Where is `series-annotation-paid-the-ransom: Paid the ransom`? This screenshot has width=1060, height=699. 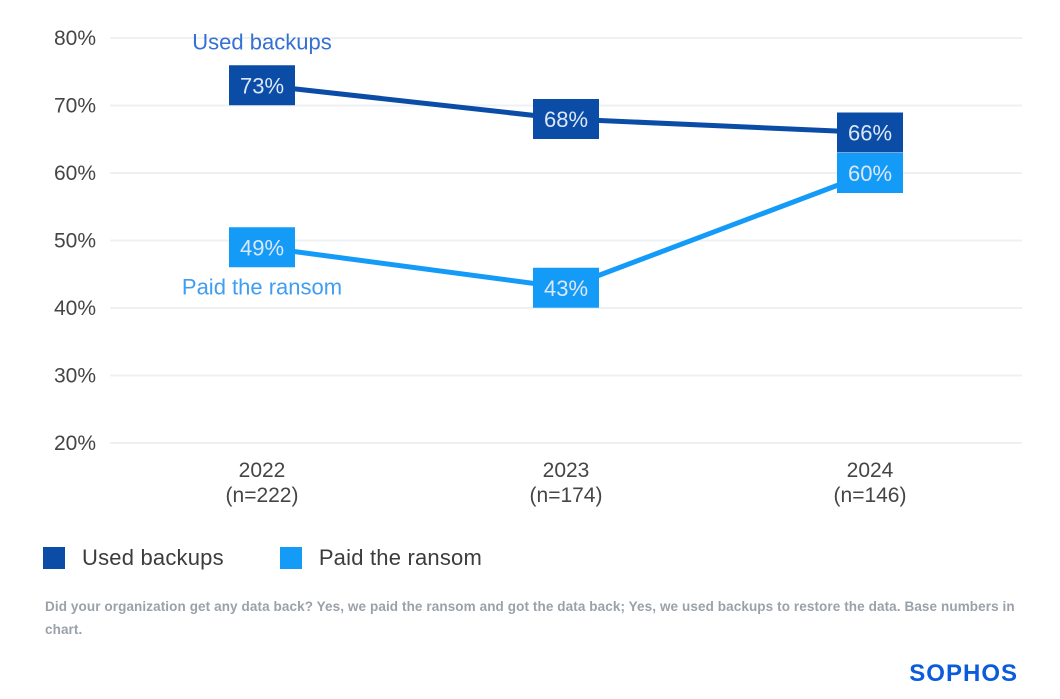 series-annotation-paid-the-ransom: Paid the ransom is located at coordinates (262, 286).